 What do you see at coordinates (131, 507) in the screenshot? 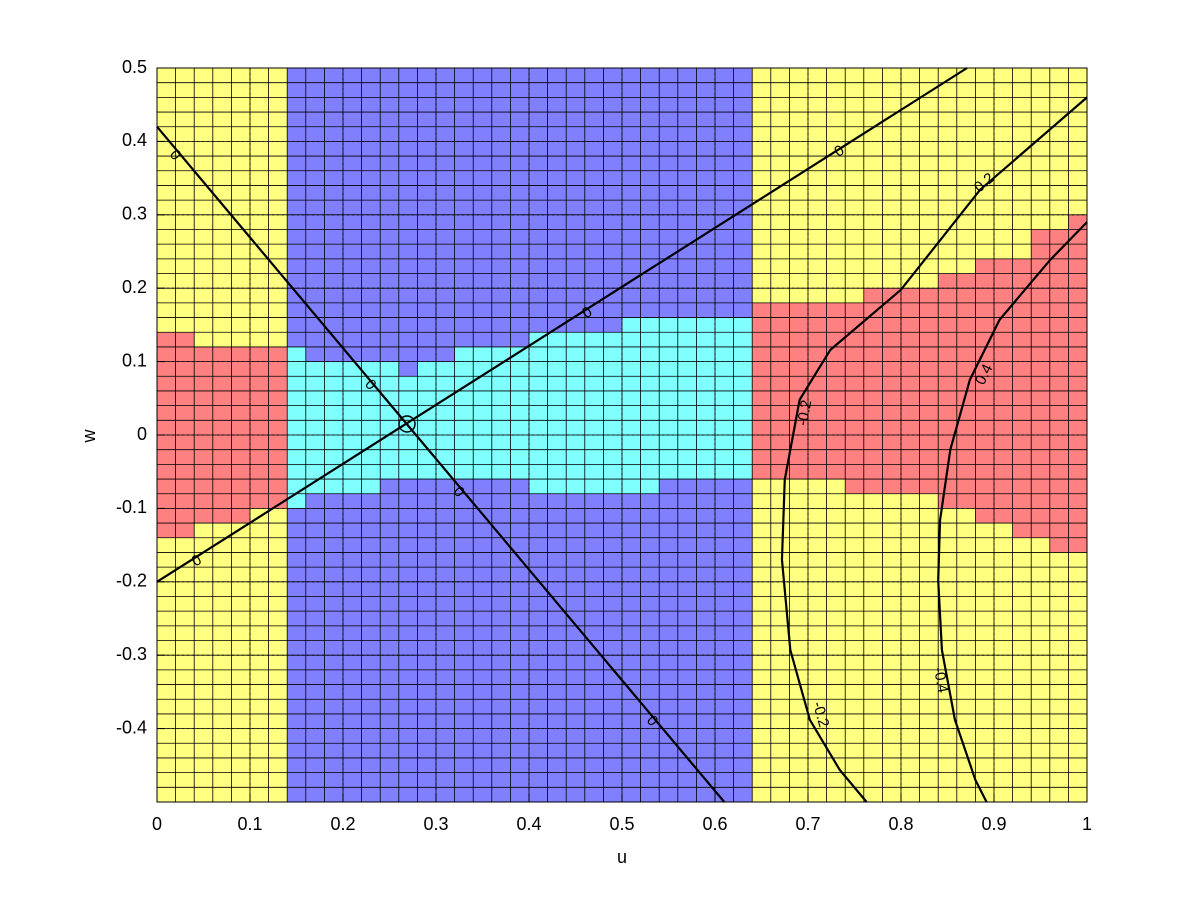
I see `y-tick-label: -0.1` at bounding box center [131, 507].